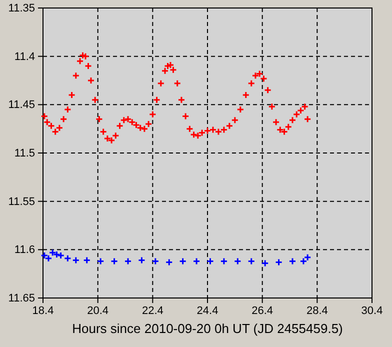 The height and width of the screenshot is (347, 392). I want to click on x-tick-label: 20.4, so click(98, 310).